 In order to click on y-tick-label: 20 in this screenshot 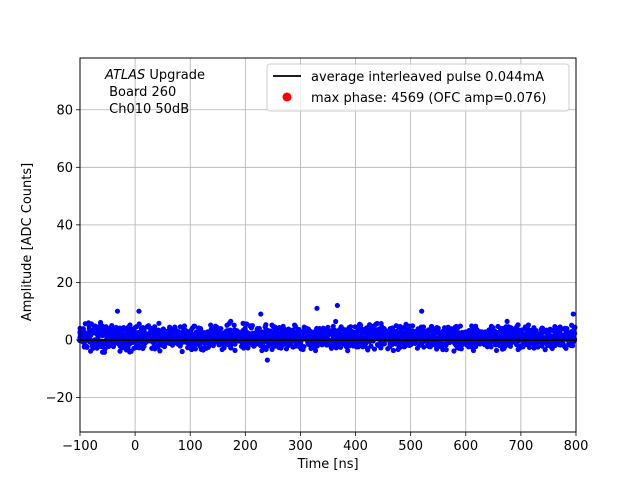, I will do `click(64, 283)`.